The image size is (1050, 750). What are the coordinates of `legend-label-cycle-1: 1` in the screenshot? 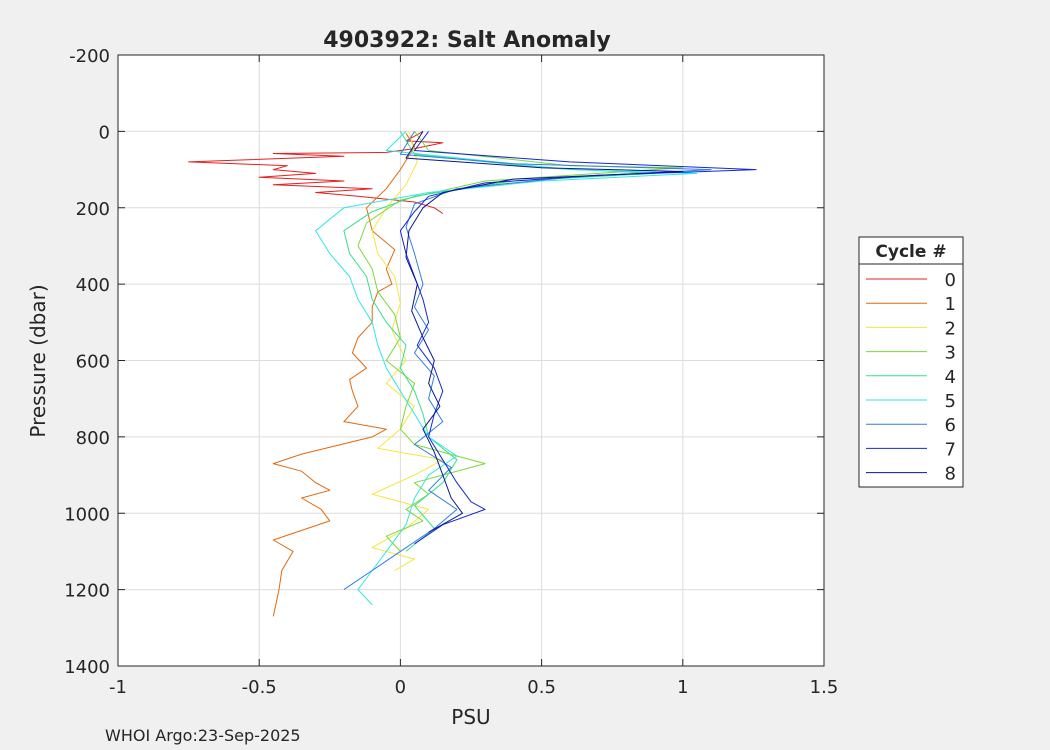 It's located at (950, 304).